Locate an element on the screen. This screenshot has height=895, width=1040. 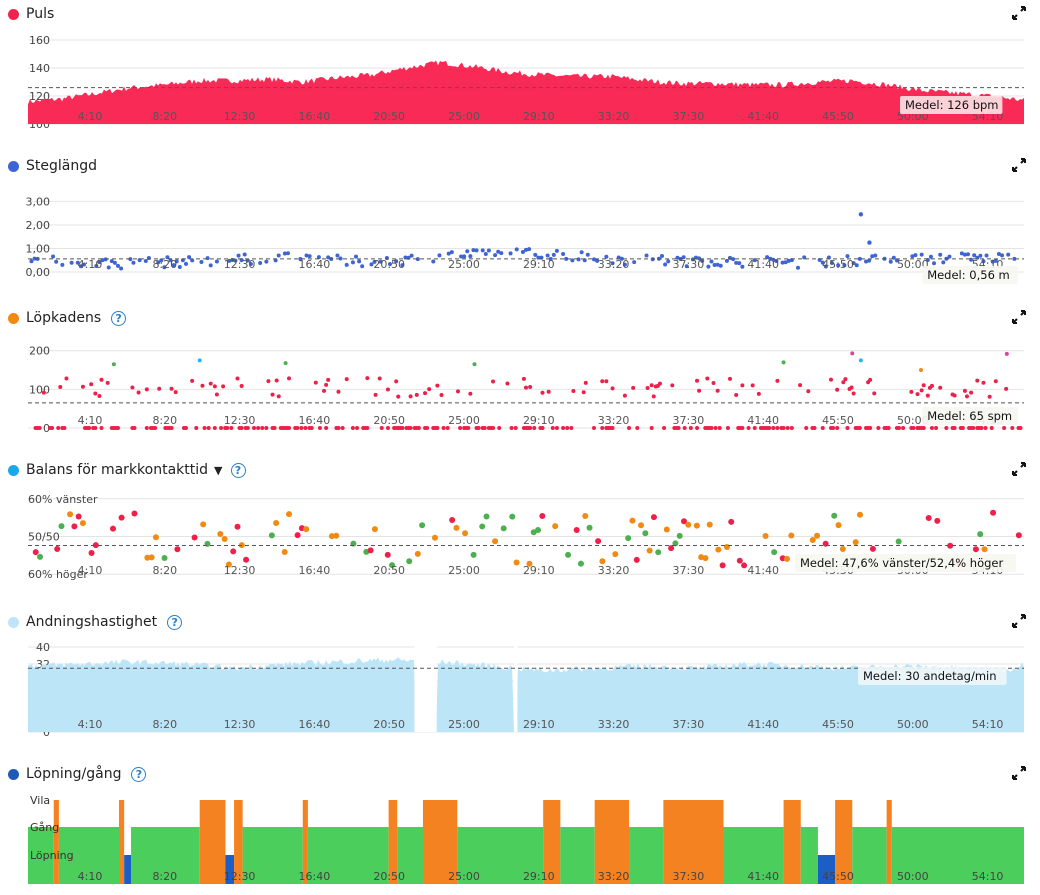
chart-header: Löpkadens ? is located at coordinates (67, 318).